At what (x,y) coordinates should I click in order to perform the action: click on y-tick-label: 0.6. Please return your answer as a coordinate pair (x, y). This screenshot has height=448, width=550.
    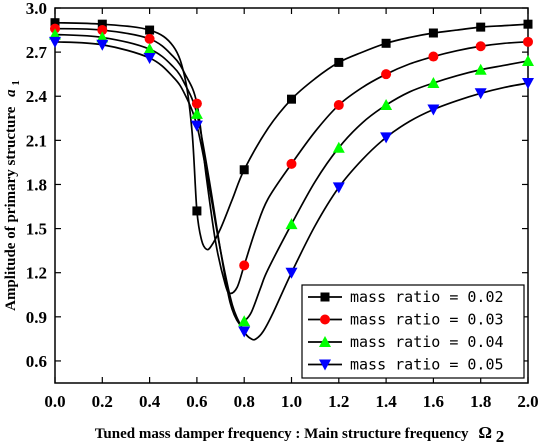
    Looking at the image, I should click on (36, 361).